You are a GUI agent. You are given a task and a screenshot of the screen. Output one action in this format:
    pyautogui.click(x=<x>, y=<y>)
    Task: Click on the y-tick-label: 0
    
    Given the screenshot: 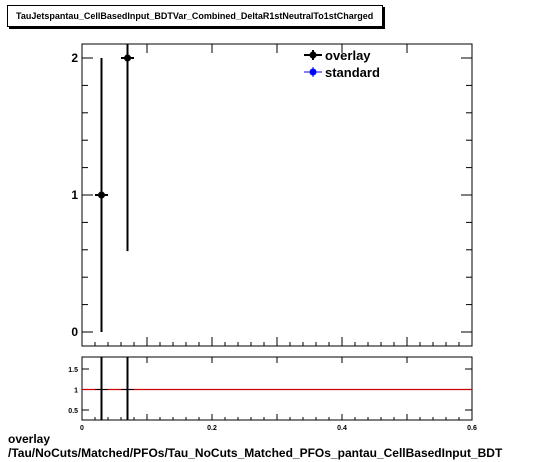 What is the action you would take?
    pyautogui.click(x=74, y=332)
    